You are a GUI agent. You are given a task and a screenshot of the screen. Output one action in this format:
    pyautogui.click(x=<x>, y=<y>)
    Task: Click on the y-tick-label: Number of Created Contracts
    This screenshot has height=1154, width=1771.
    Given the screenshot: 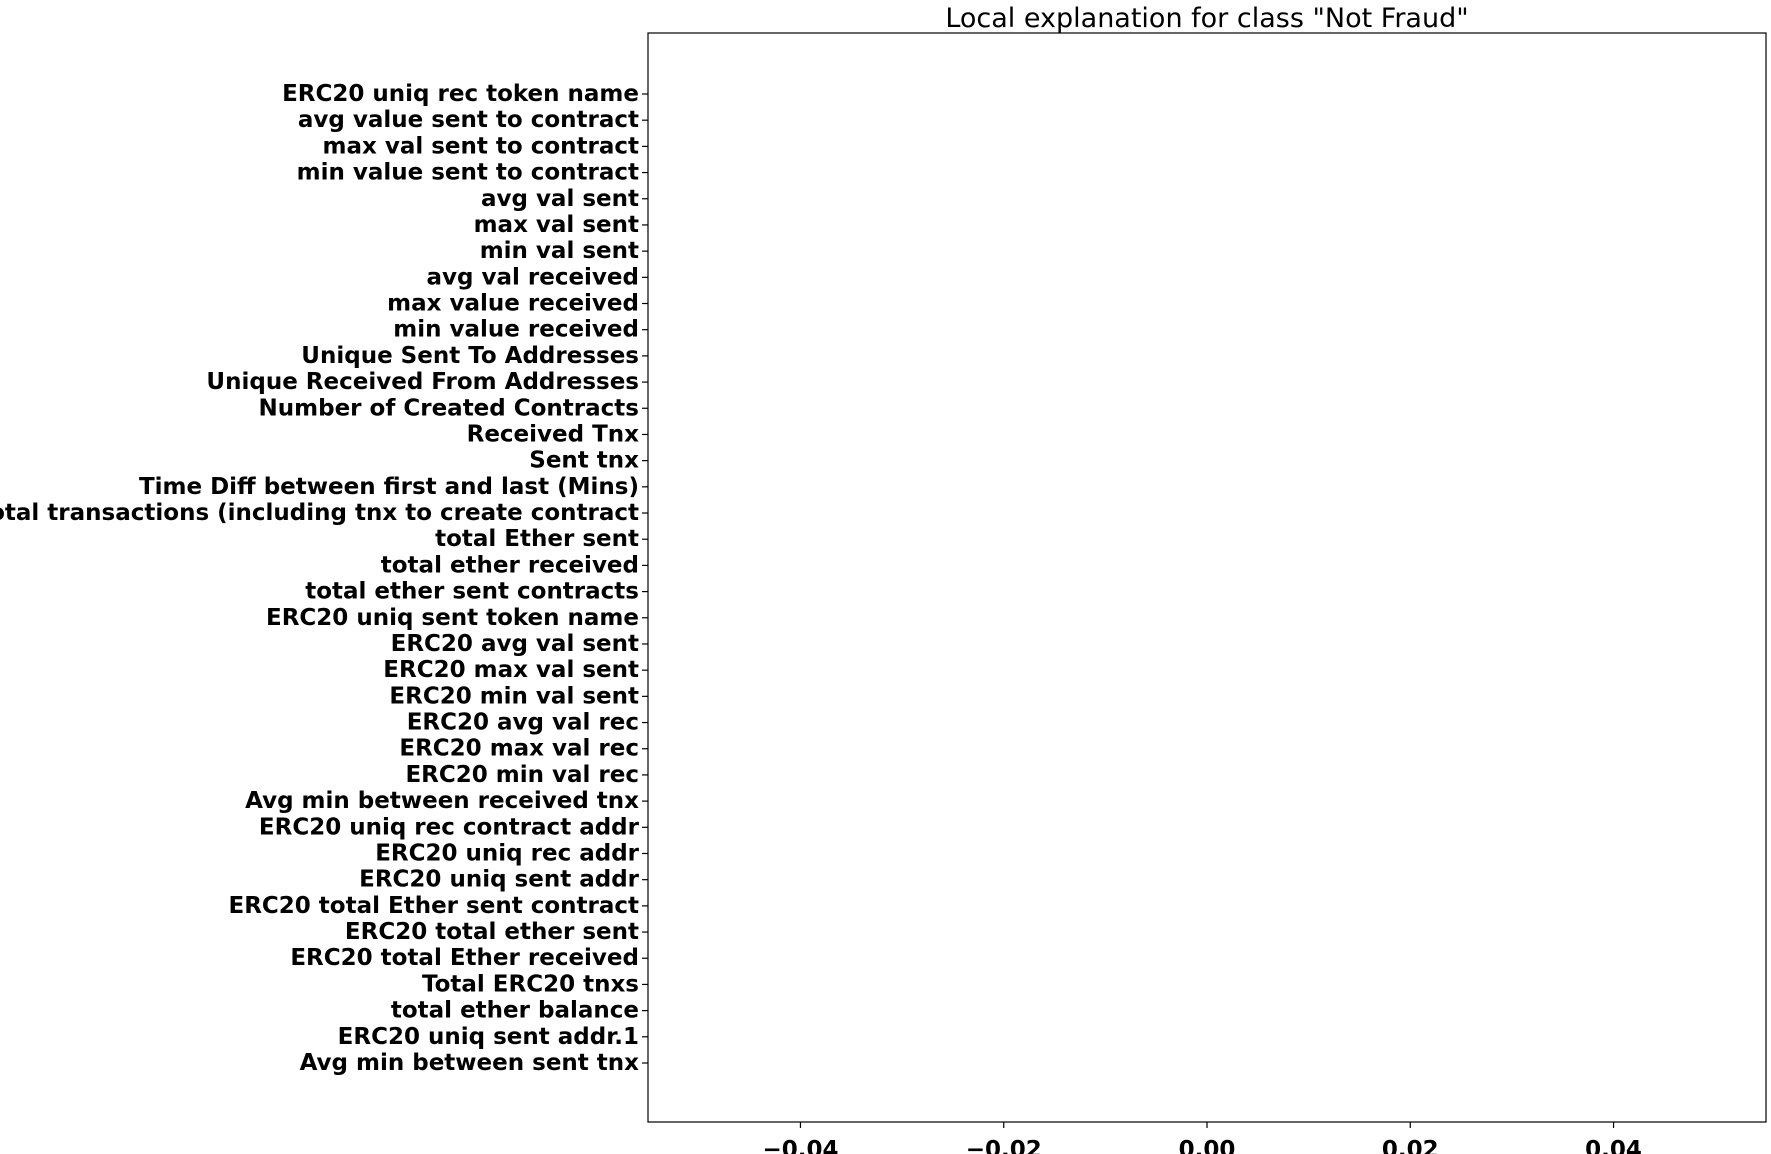 What is the action you would take?
    pyautogui.click(x=449, y=408)
    